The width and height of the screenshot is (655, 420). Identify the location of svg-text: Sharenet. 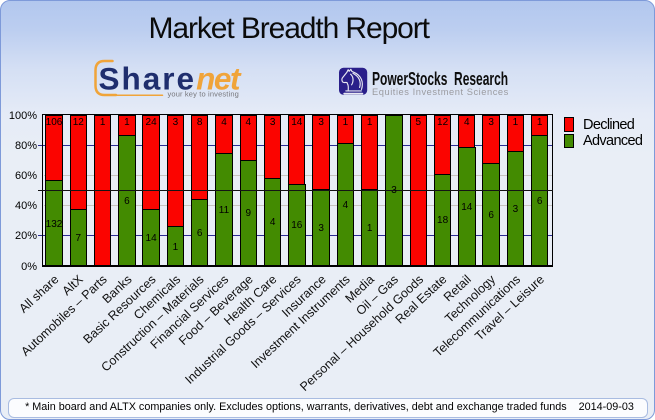
(171, 79).